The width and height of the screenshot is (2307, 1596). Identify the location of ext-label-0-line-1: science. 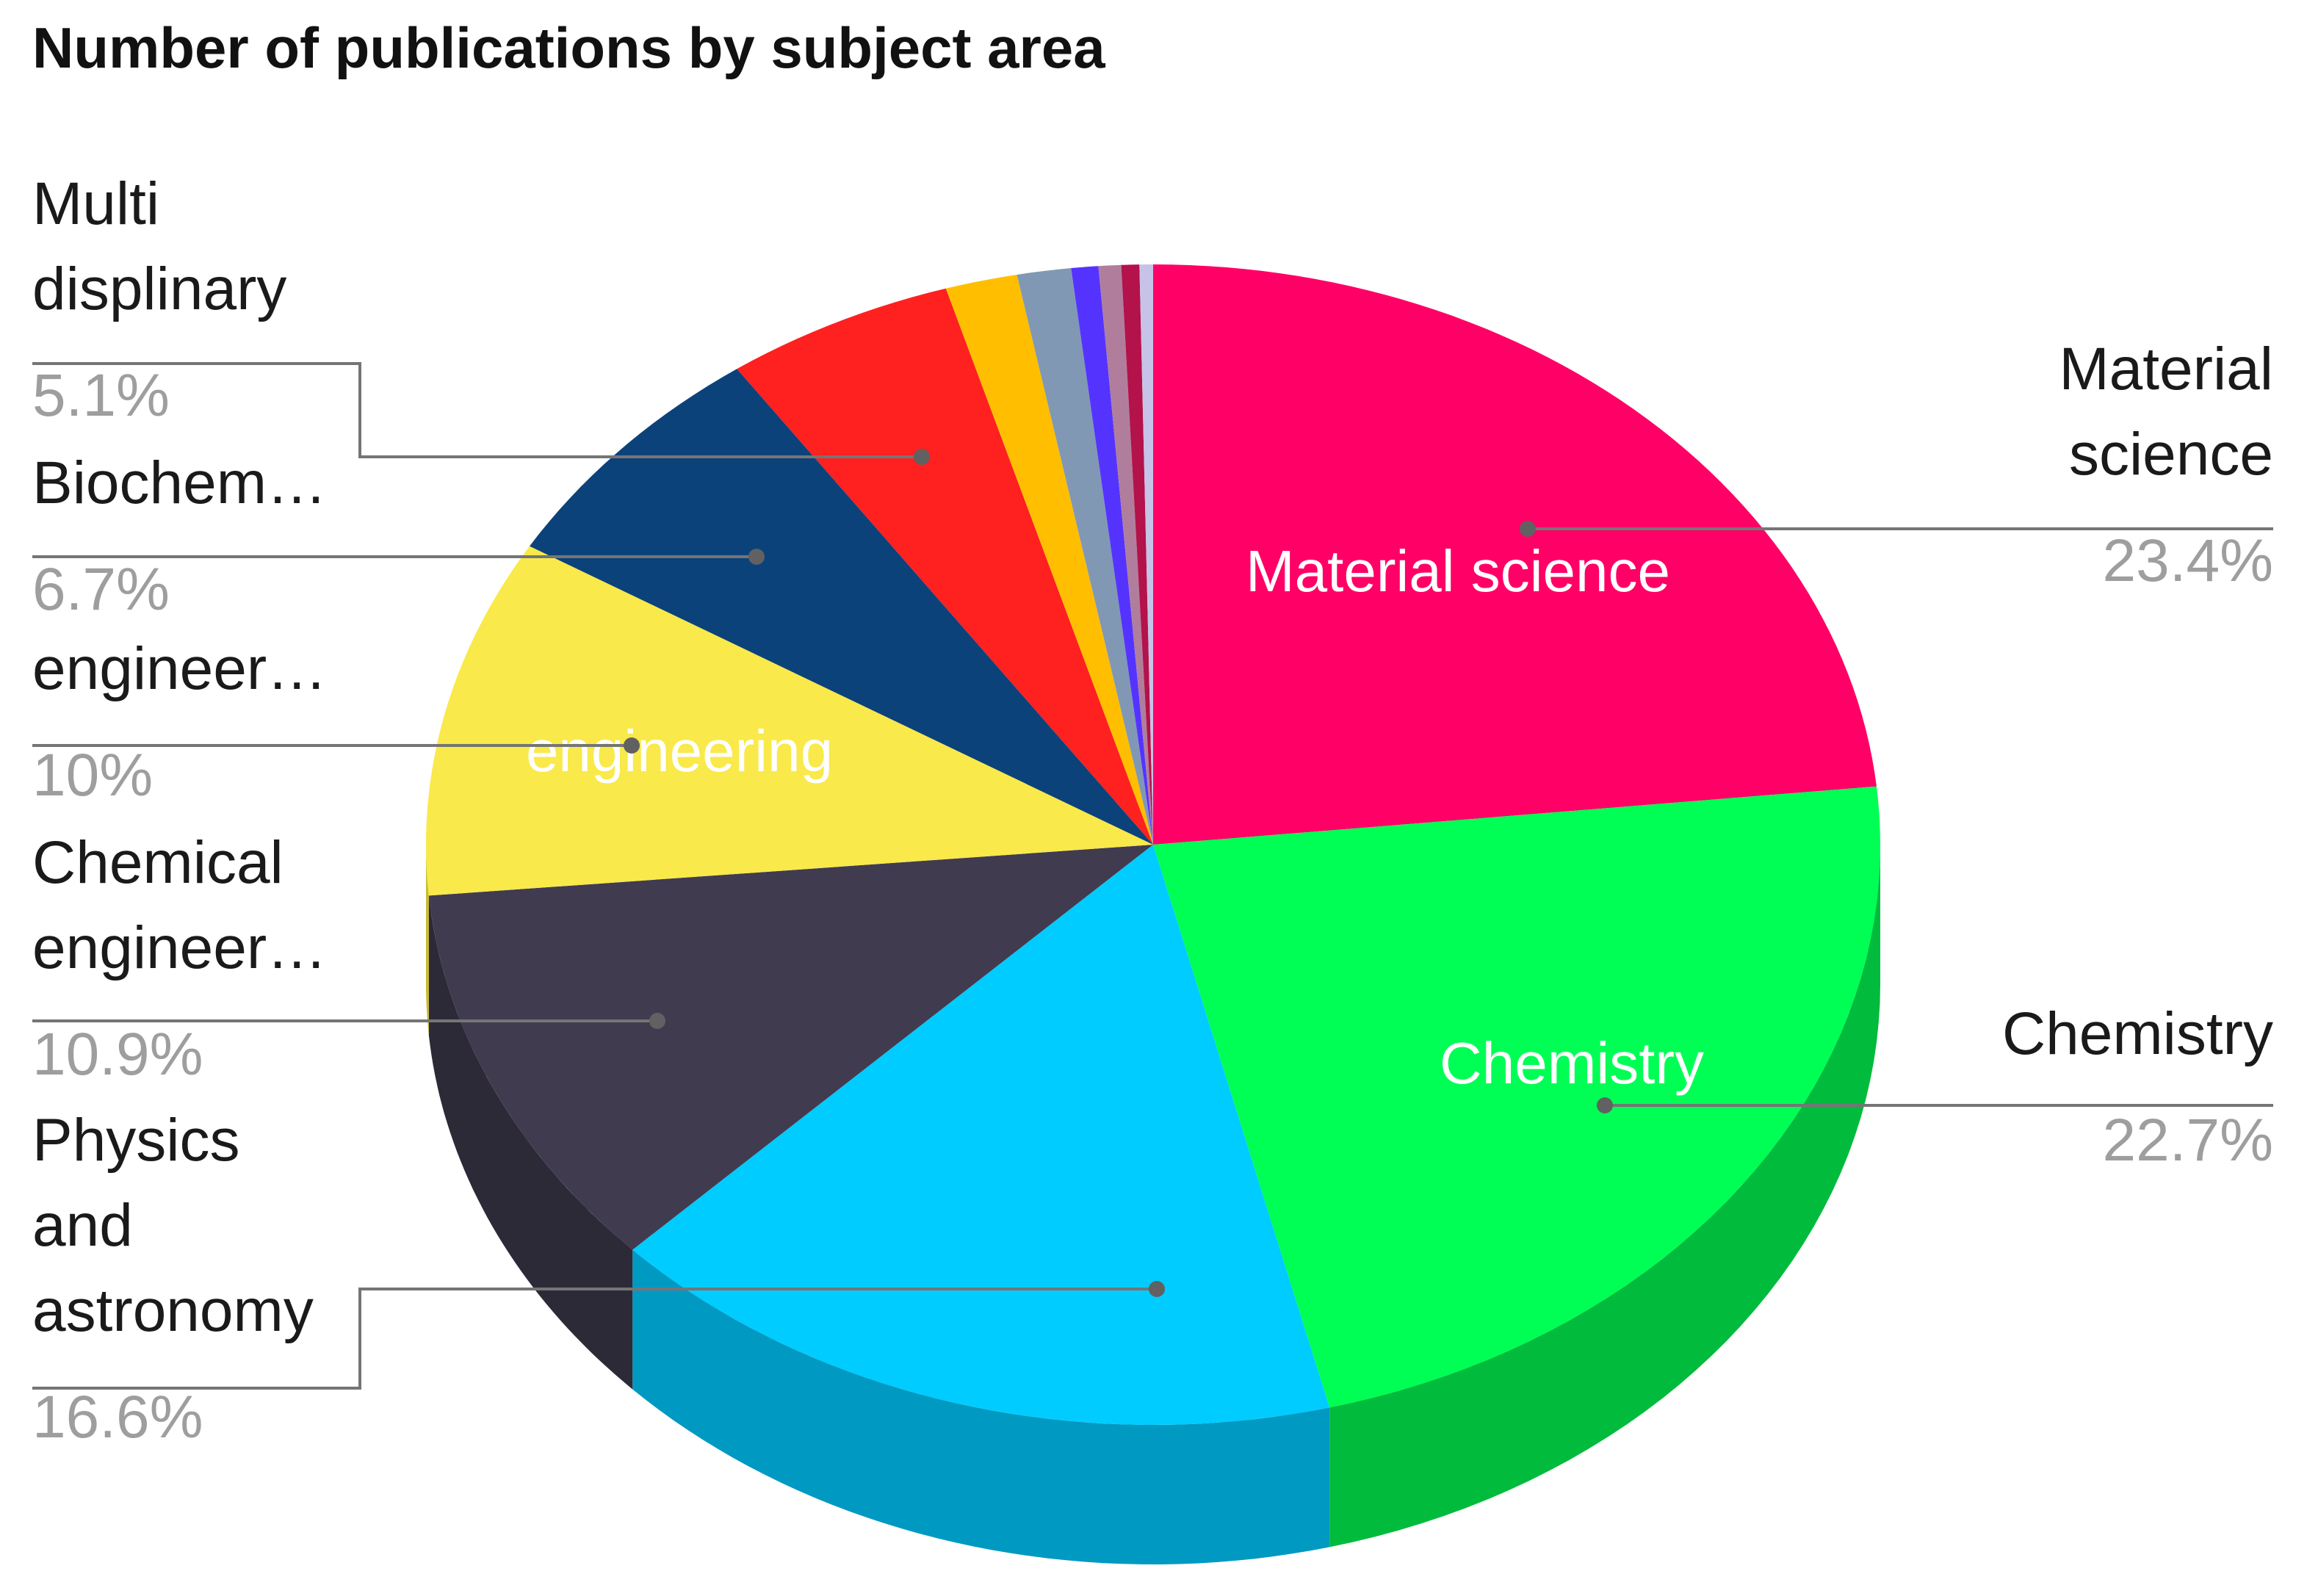
(2171, 454).